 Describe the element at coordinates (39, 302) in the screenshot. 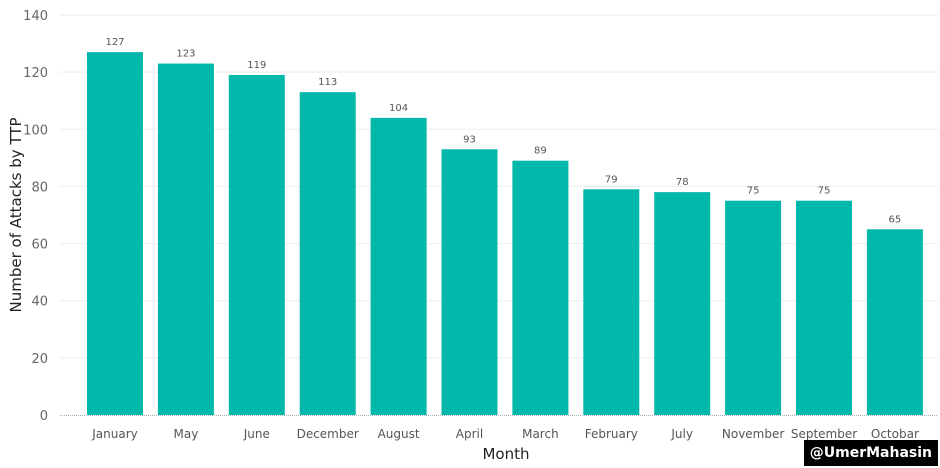

I see `y-tick-label: 40` at that location.